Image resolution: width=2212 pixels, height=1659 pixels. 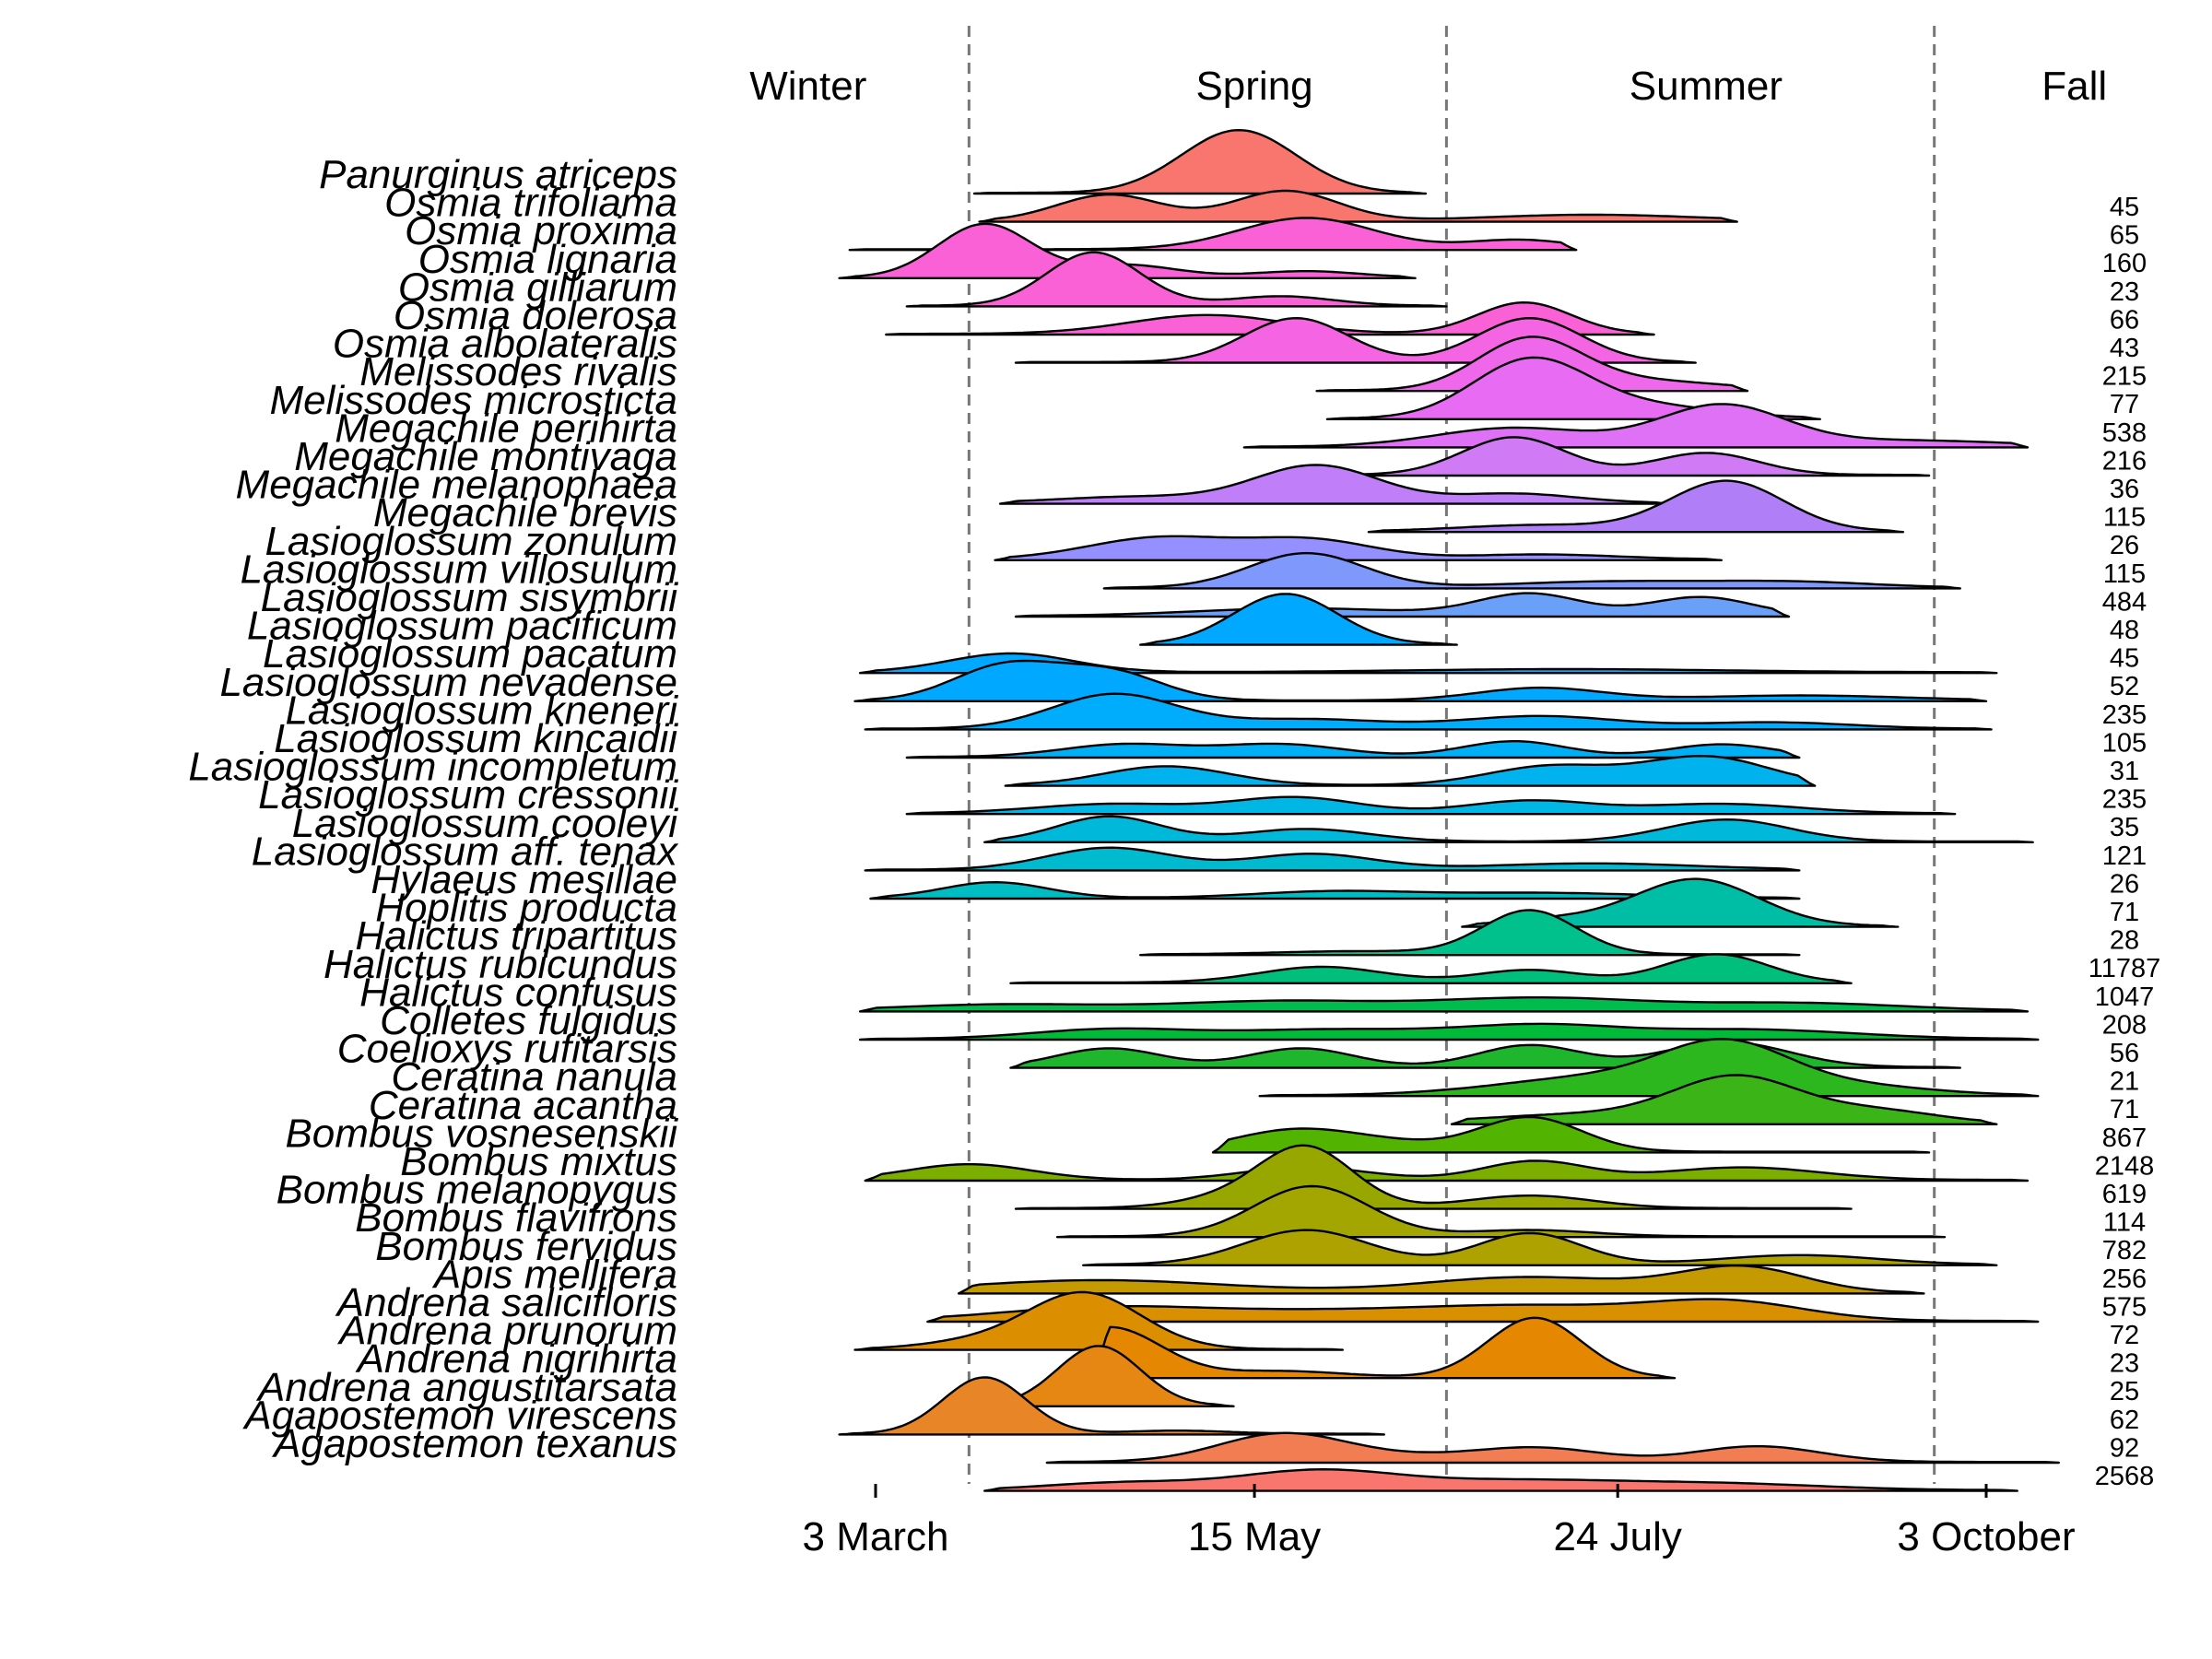 I want to click on species-label: Lasioglossum cressonii, so click(x=468, y=795).